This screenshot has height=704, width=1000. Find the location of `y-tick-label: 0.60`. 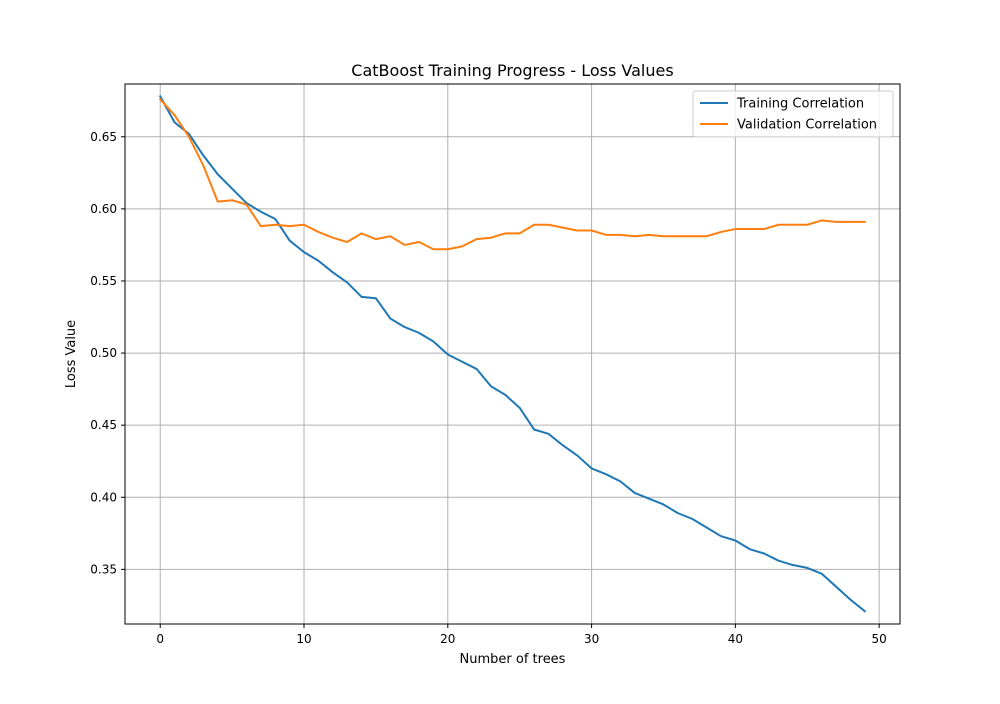

y-tick-label: 0.60 is located at coordinates (103, 209).